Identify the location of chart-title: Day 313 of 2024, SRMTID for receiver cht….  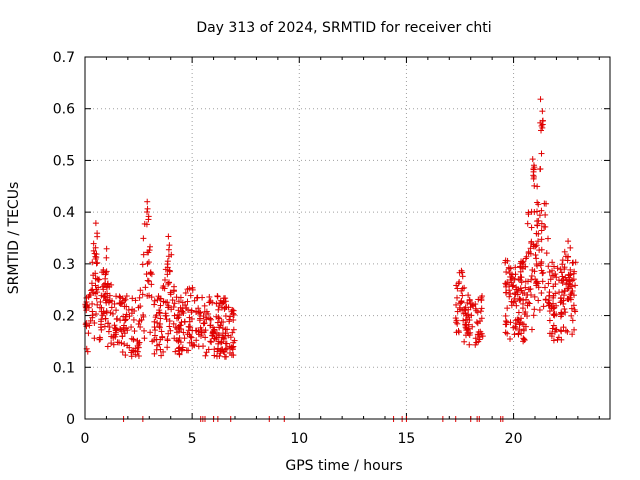
(343, 28).